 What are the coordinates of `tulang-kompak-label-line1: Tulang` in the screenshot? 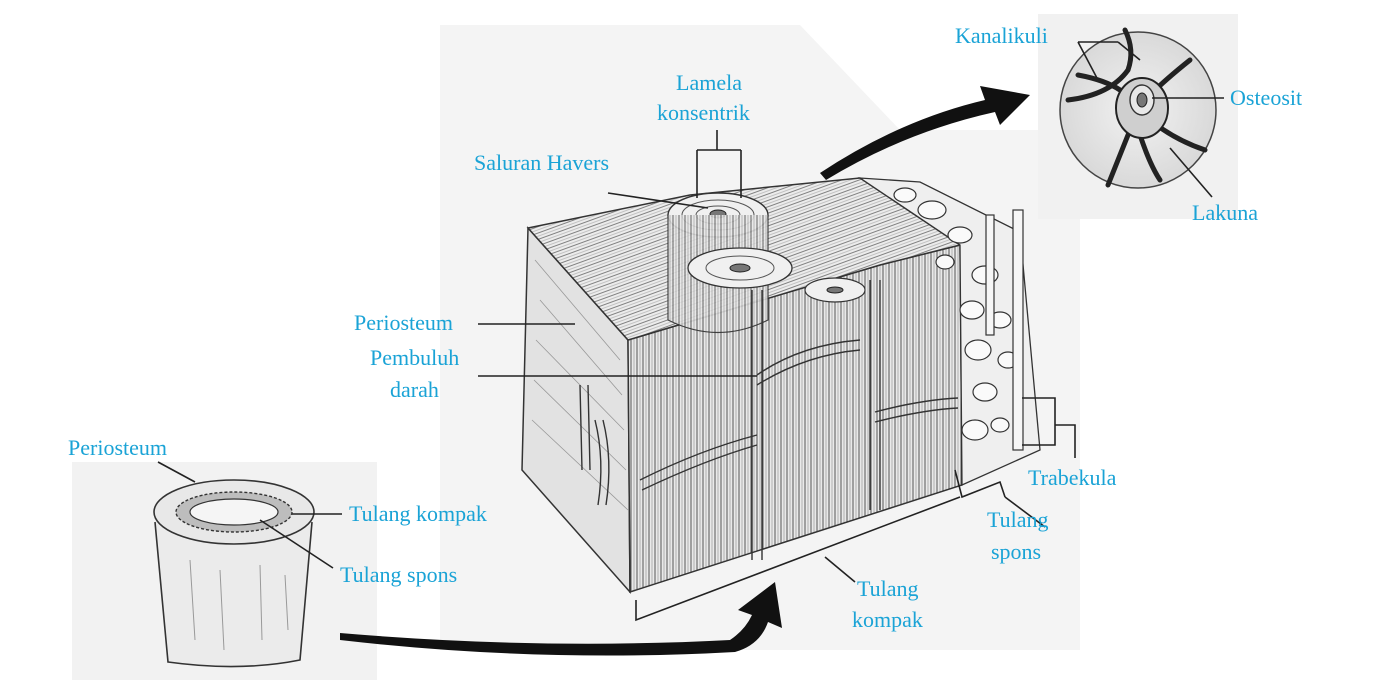 It's located at (888, 588).